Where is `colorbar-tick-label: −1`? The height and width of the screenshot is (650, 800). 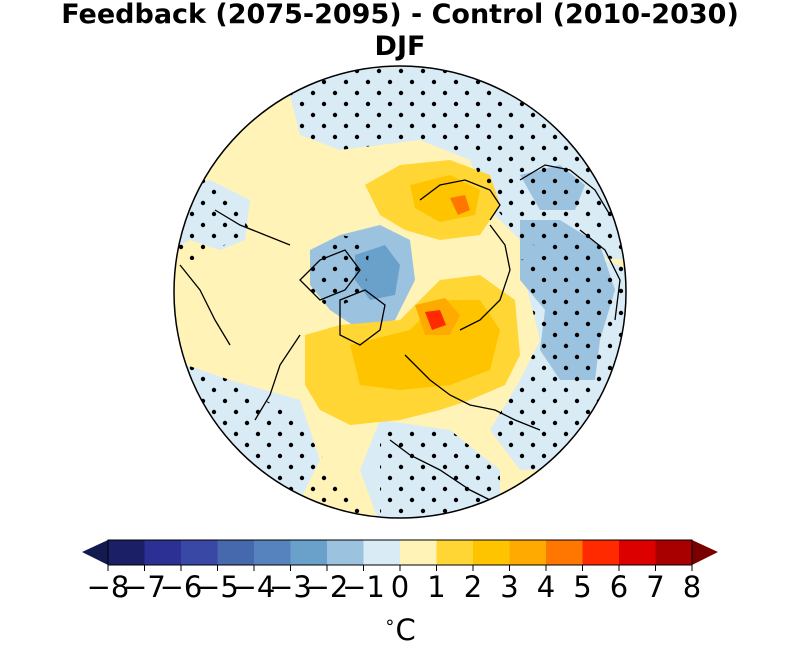 colorbar-tick-label: −1 is located at coordinates (363, 587).